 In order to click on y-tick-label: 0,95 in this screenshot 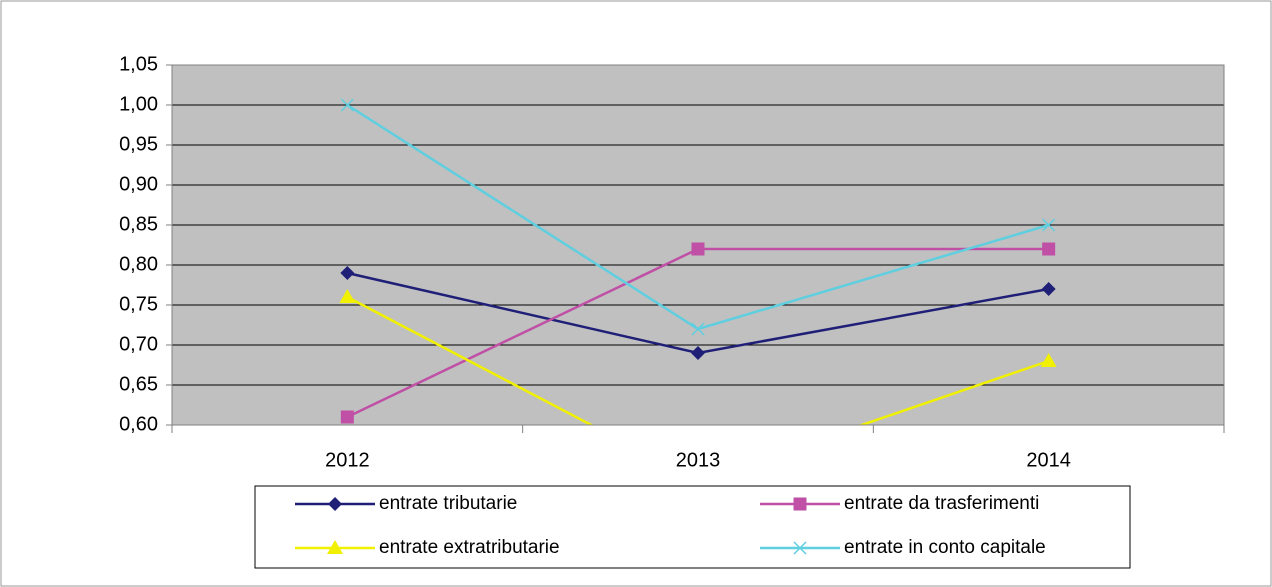, I will do `click(138, 144)`.